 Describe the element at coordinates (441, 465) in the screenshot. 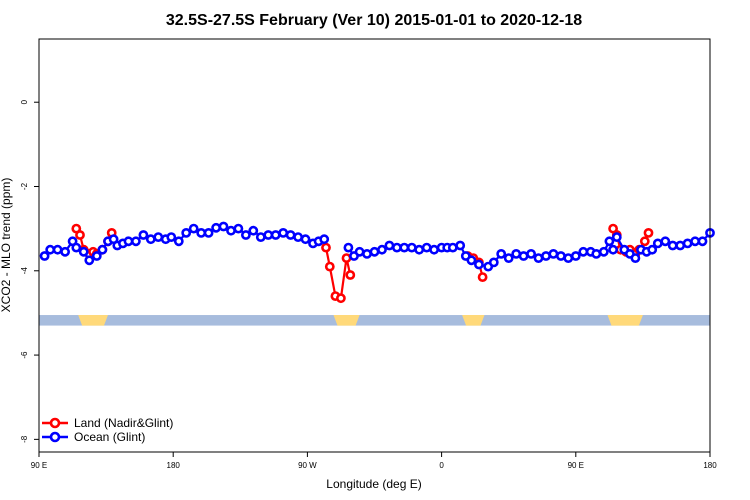

I see `x-tick-label-3: 0` at that location.